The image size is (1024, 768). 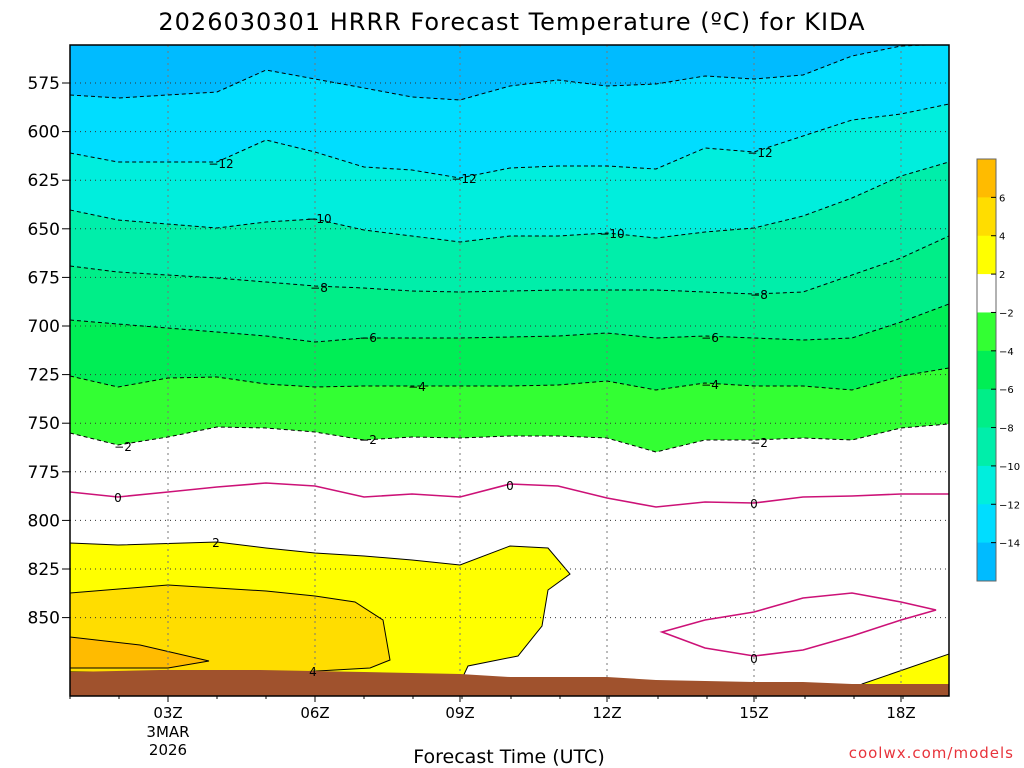 I want to click on x-tick-label: 03Z, so click(x=167, y=713).